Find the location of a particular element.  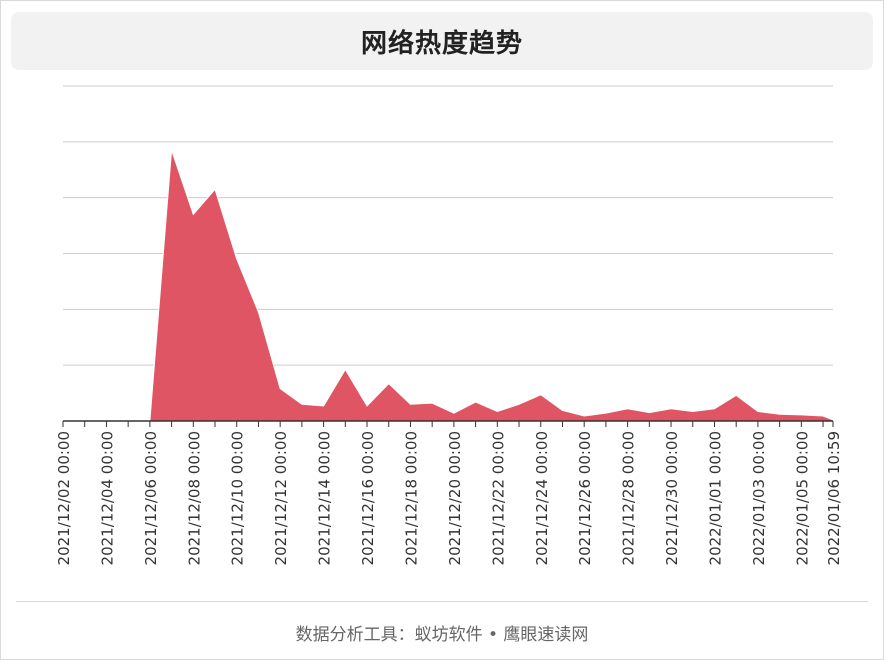

chart-title: 网络热度趋势 is located at coordinates (441, 43).